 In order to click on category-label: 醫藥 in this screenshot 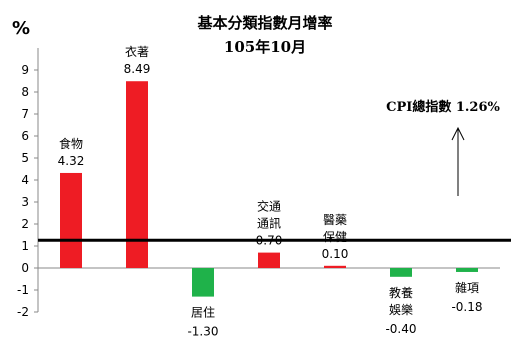, I will do `click(335, 220)`.